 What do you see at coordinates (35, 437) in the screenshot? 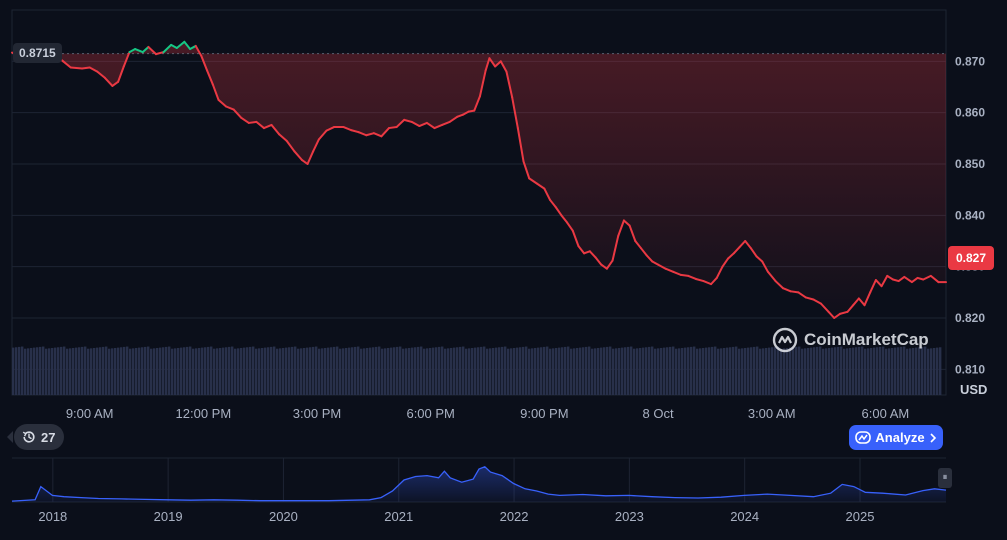
I see `history-badge: 27` at bounding box center [35, 437].